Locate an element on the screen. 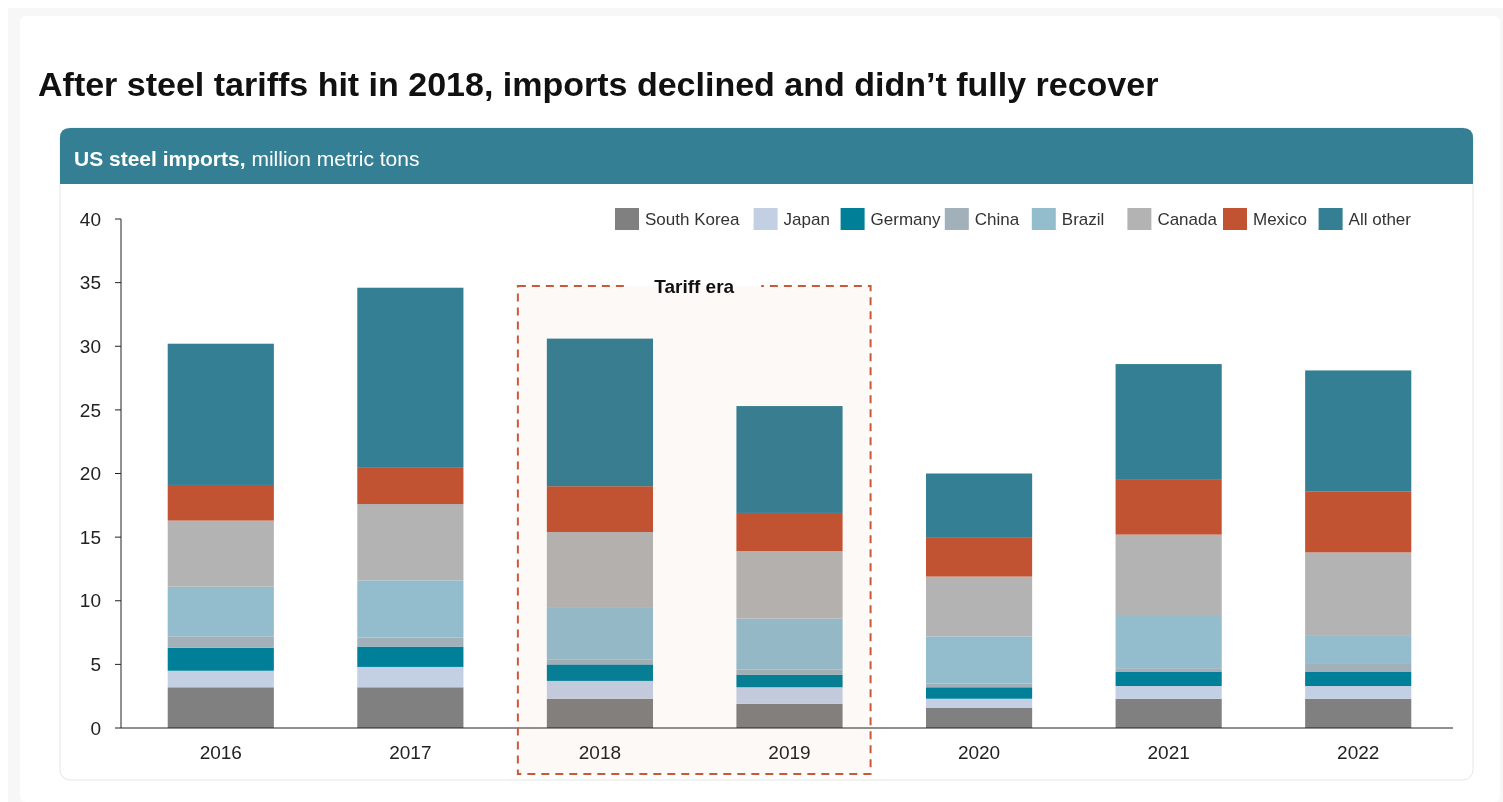  chart-subtitle: US steel imports, million metric tons is located at coordinates (247, 158).